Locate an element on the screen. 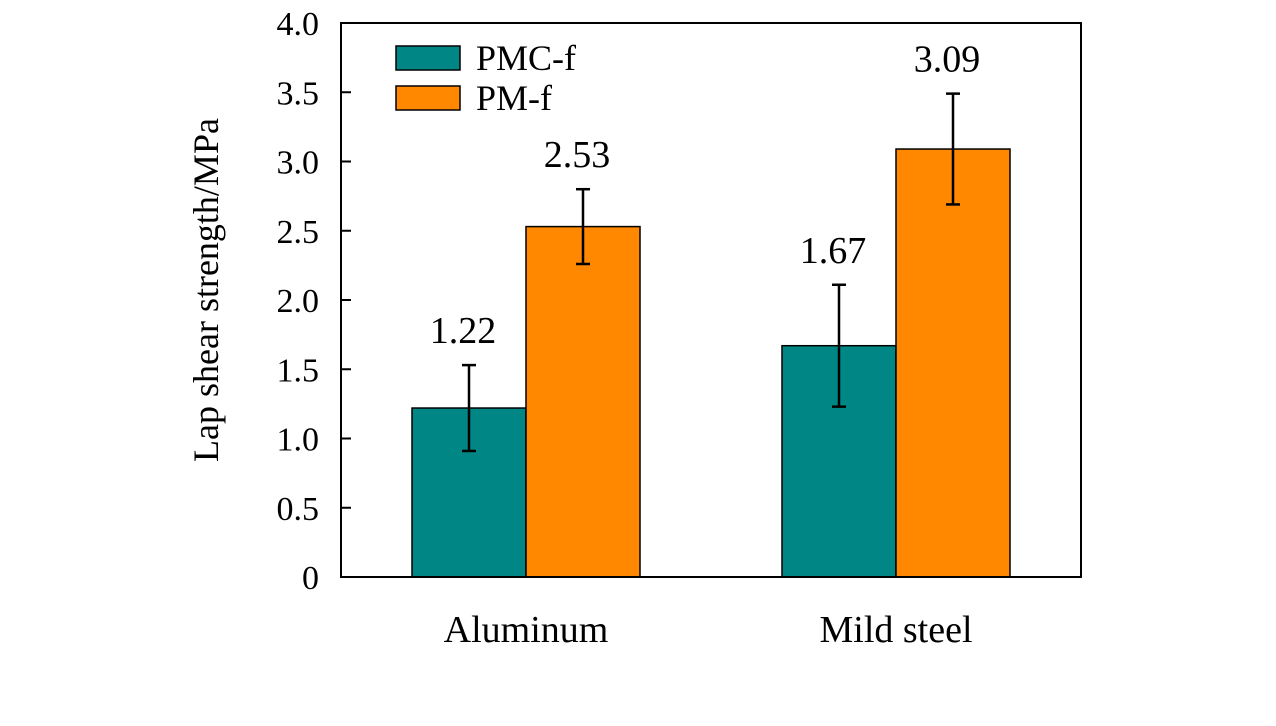  legend-label: PM-f is located at coordinates (514, 98).